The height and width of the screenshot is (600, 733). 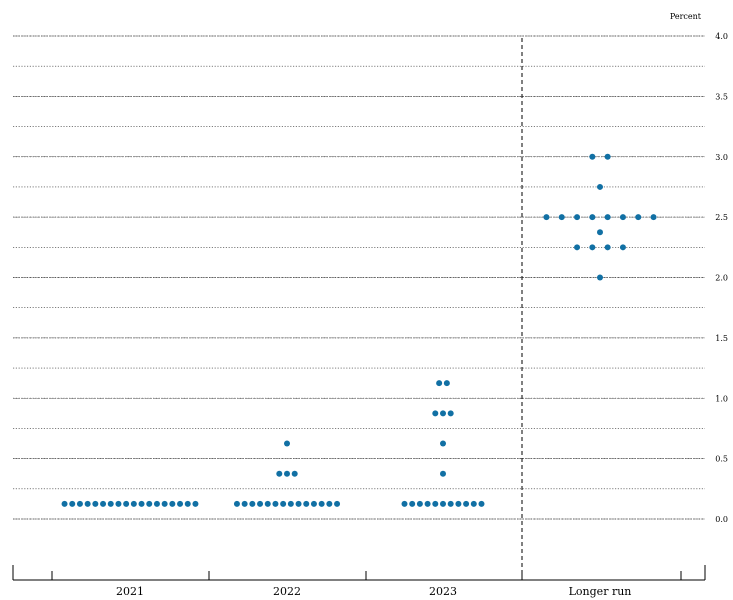 What do you see at coordinates (721, 157) in the screenshot?
I see `y-tick-label: 3.0` at bounding box center [721, 157].